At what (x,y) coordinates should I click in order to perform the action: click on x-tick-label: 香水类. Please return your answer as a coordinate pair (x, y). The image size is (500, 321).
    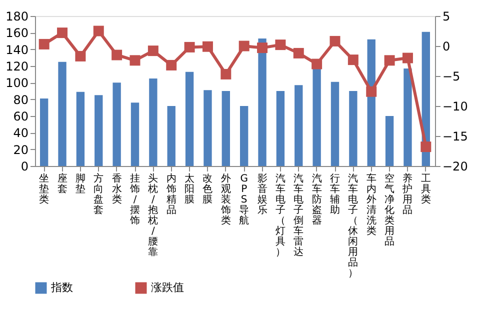
    Looking at the image, I should click on (117, 189).